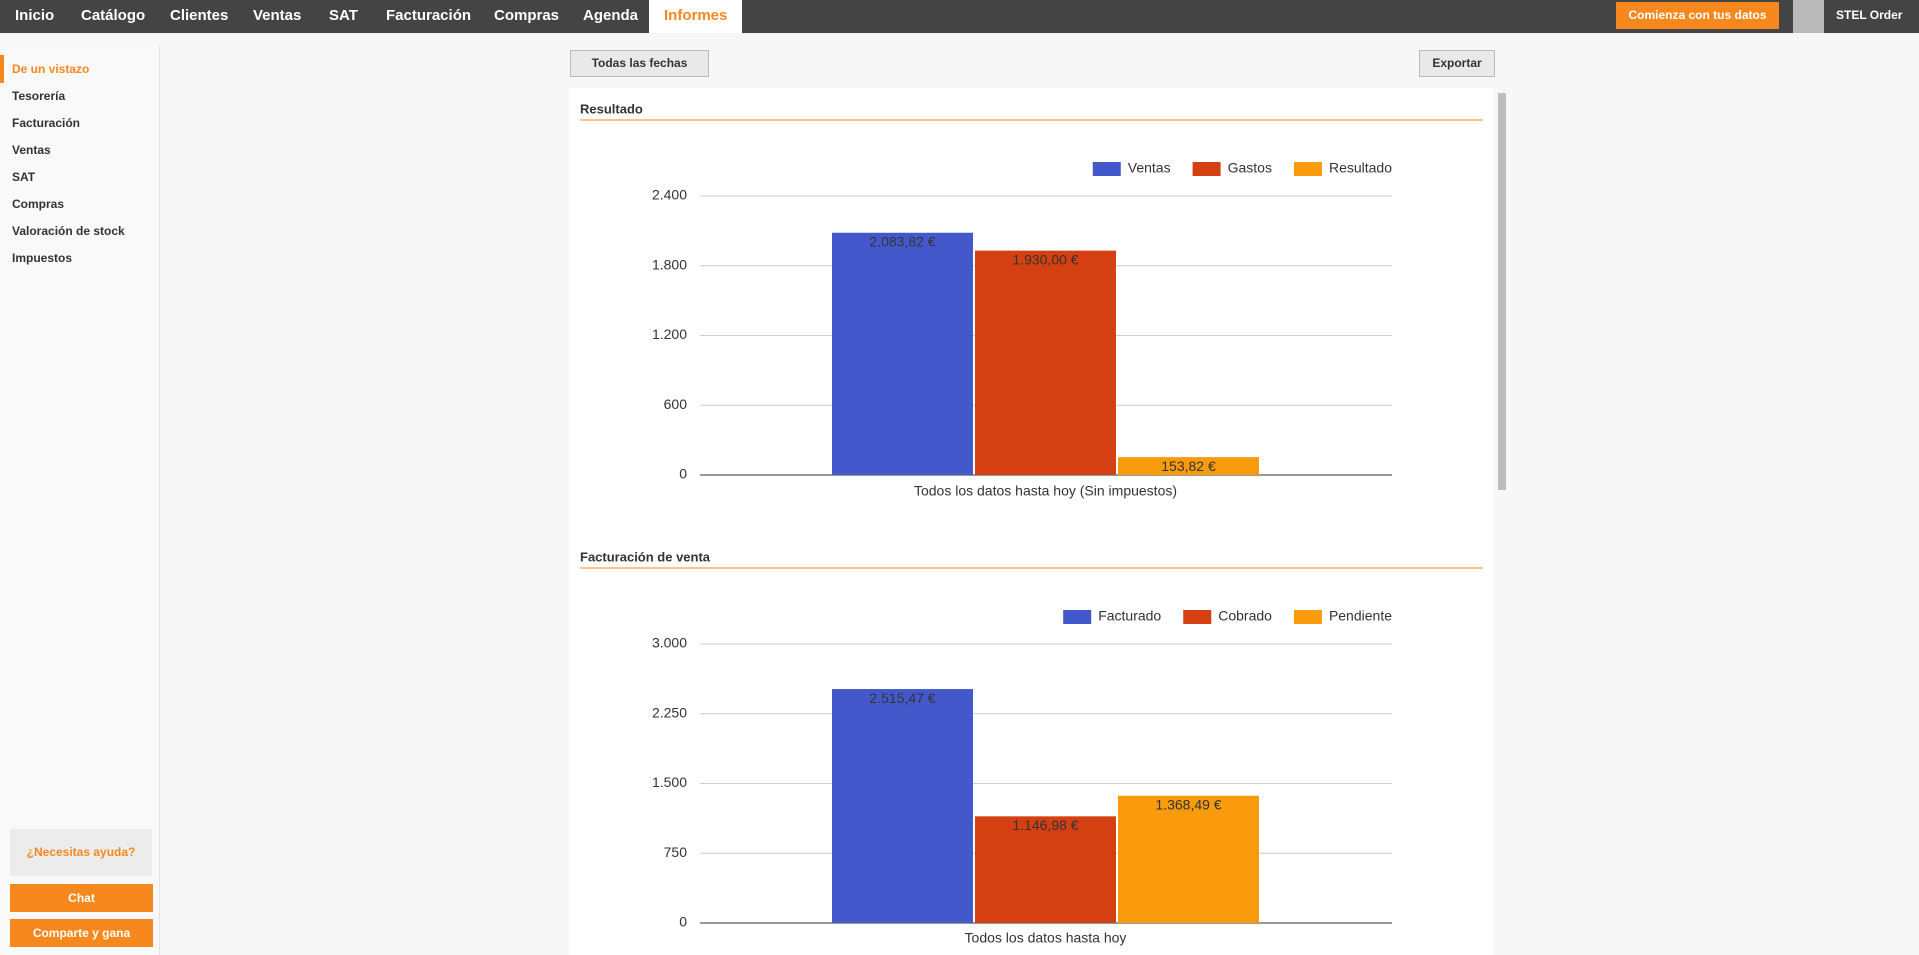 Image resolution: width=1919 pixels, height=955 pixels. Describe the element at coordinates (1245, 616) in the screenshot. I see `legend-label: Cobrado` at that location.